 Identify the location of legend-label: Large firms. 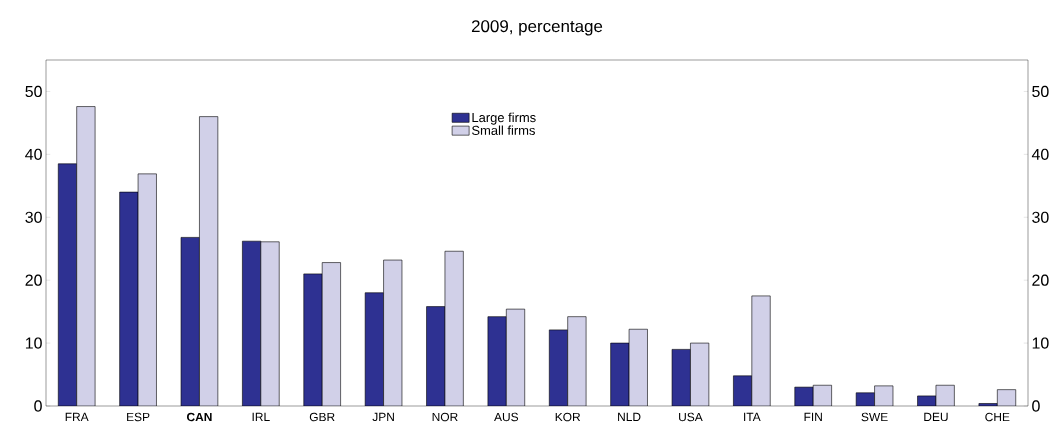
(504, 118).